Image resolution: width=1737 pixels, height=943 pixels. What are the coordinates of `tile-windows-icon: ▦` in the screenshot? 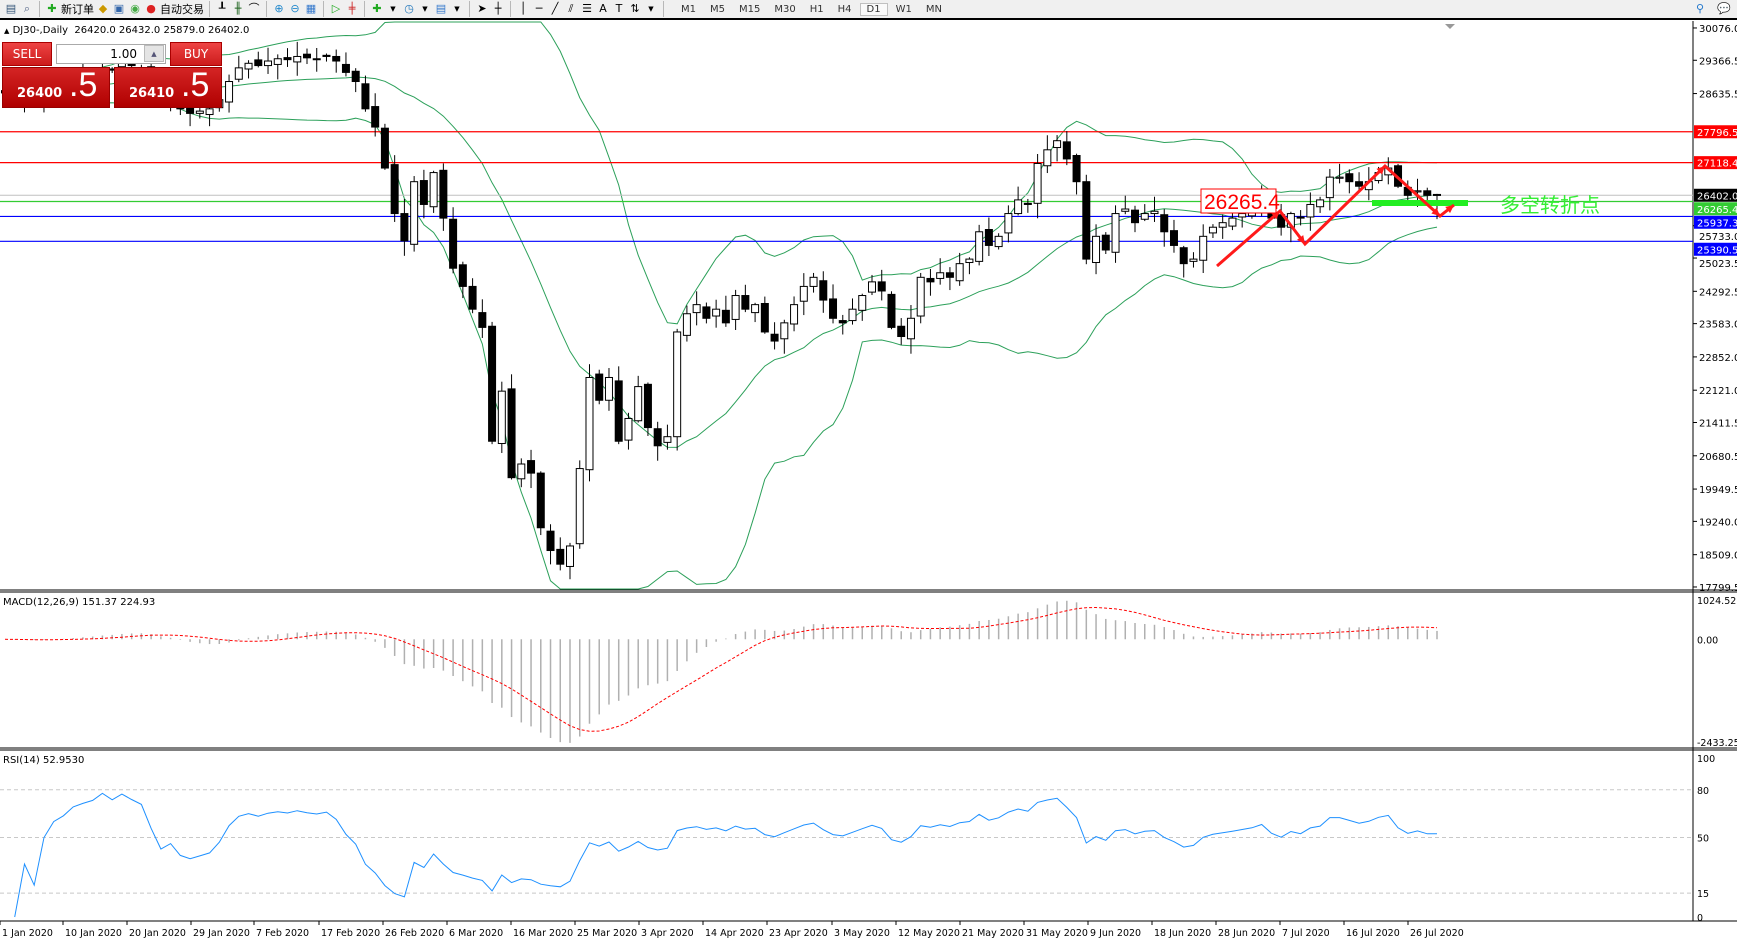 It's located at (311, 8).